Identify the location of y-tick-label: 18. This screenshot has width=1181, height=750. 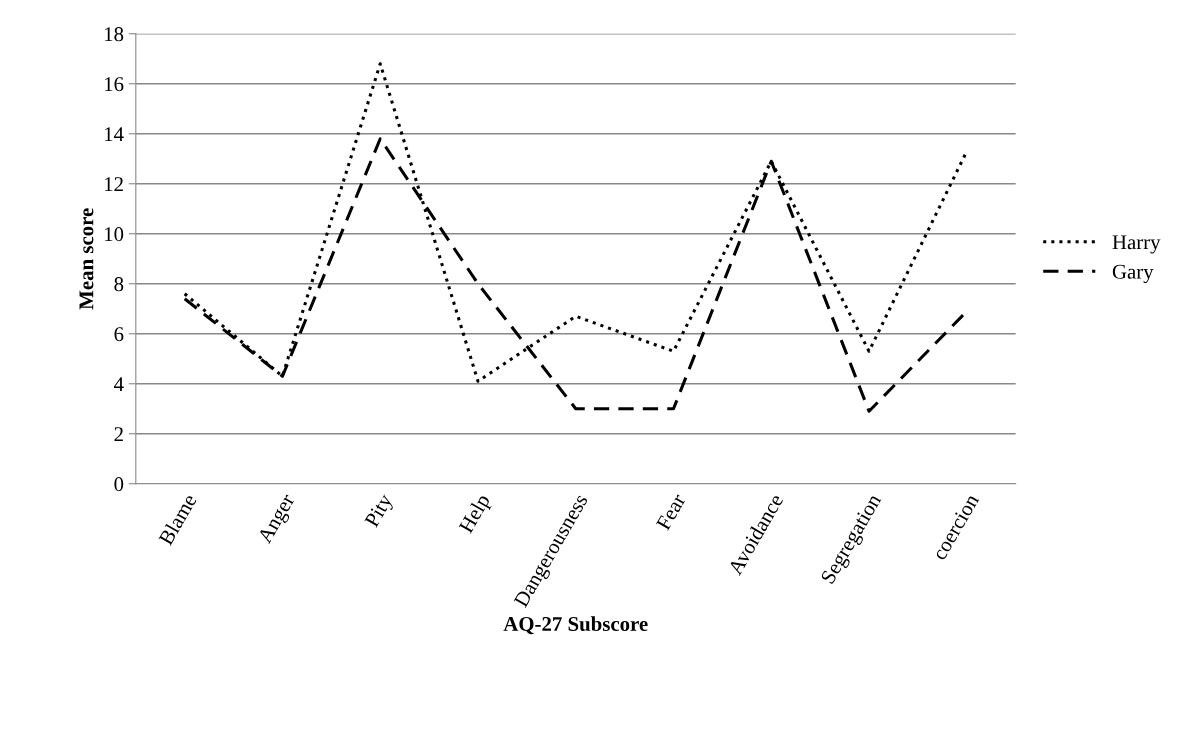
(114, 34).